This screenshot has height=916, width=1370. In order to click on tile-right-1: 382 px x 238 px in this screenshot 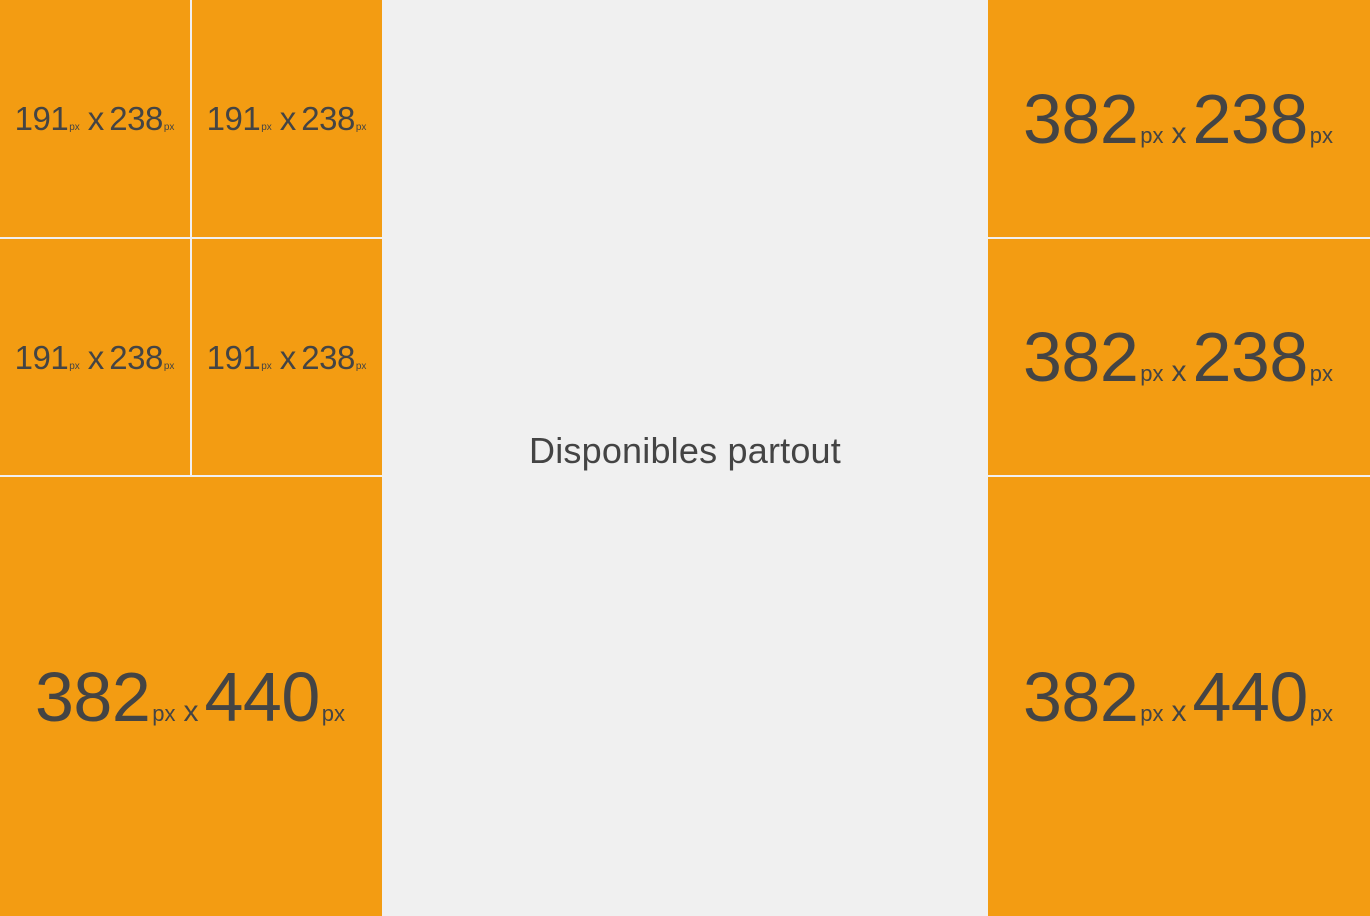, I will do `click(1179, 118)`.